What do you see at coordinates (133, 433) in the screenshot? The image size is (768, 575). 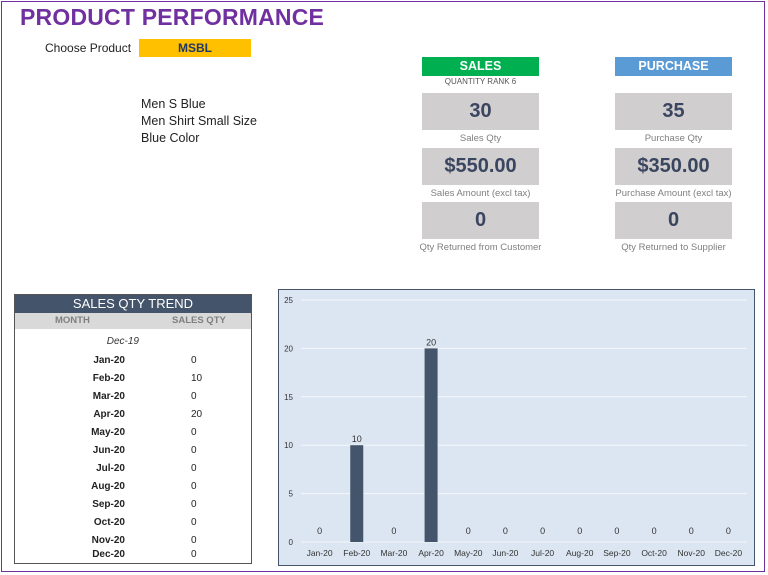 I see `table-row: May-20 0` at bounding box center [133, 433].